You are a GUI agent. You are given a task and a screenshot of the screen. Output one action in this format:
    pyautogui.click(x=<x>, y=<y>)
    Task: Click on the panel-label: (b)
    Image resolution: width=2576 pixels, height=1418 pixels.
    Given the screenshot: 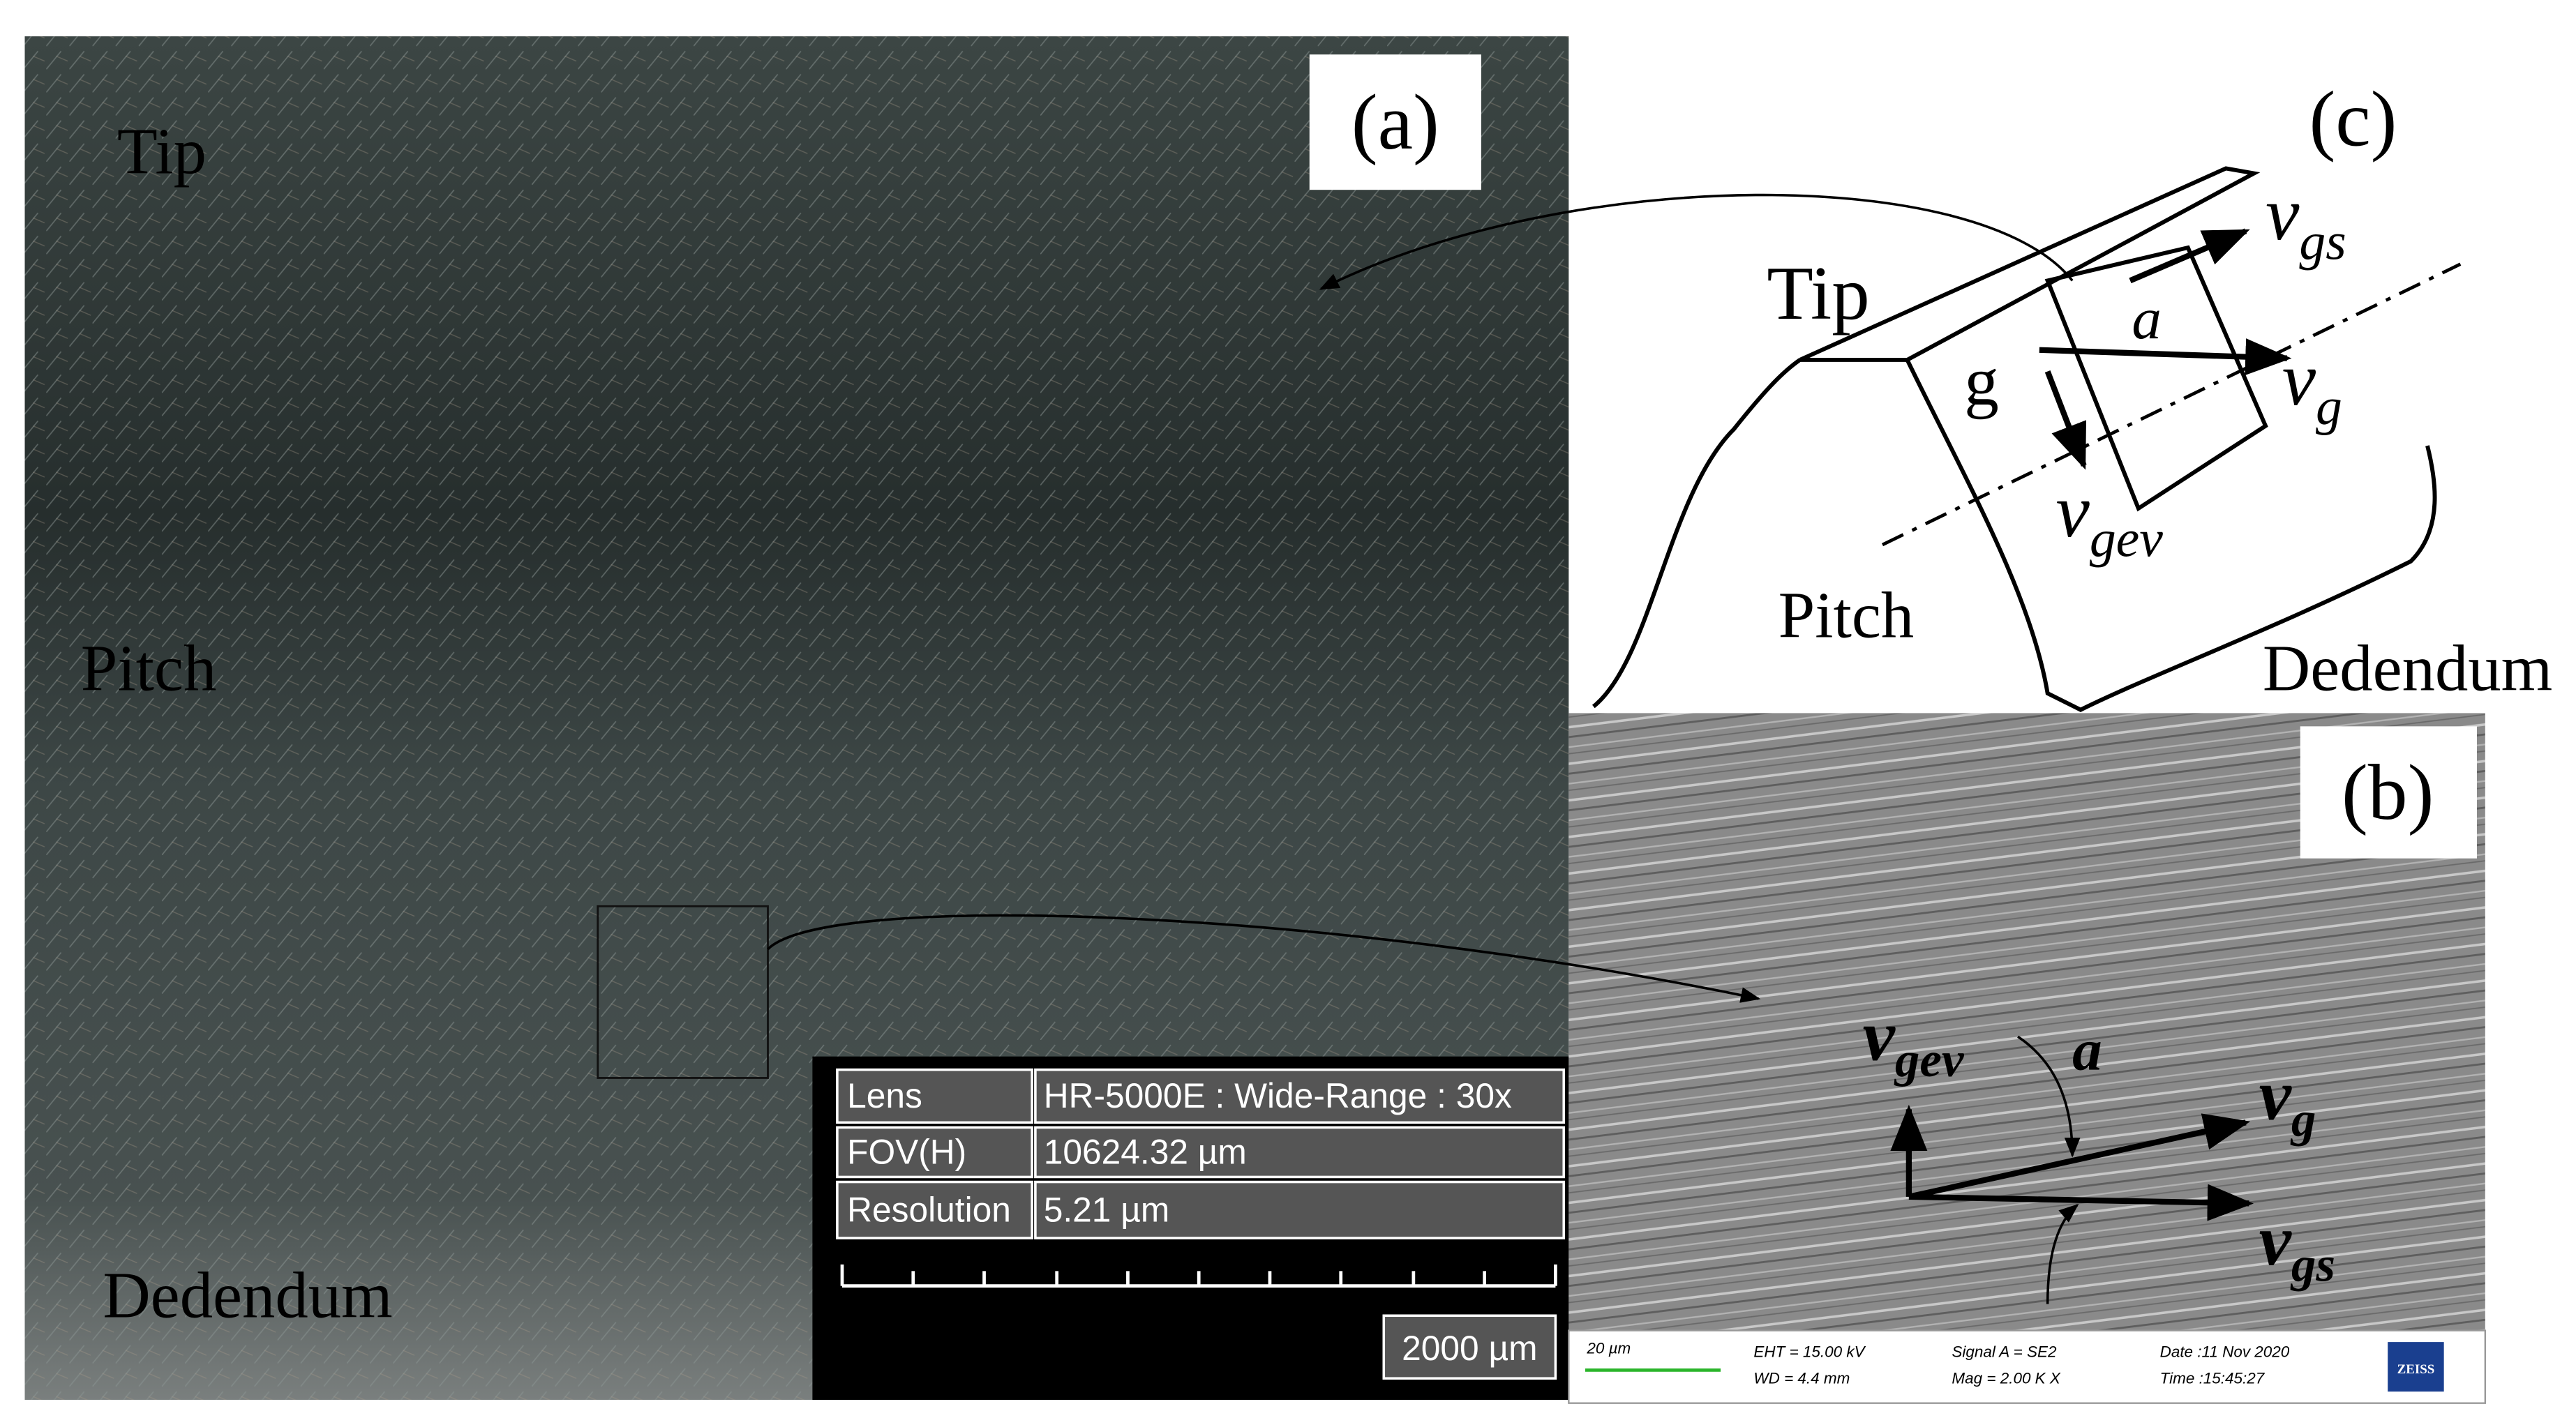 What is the action you would take?
    pyautogui.click(x=2388, y=792)
    